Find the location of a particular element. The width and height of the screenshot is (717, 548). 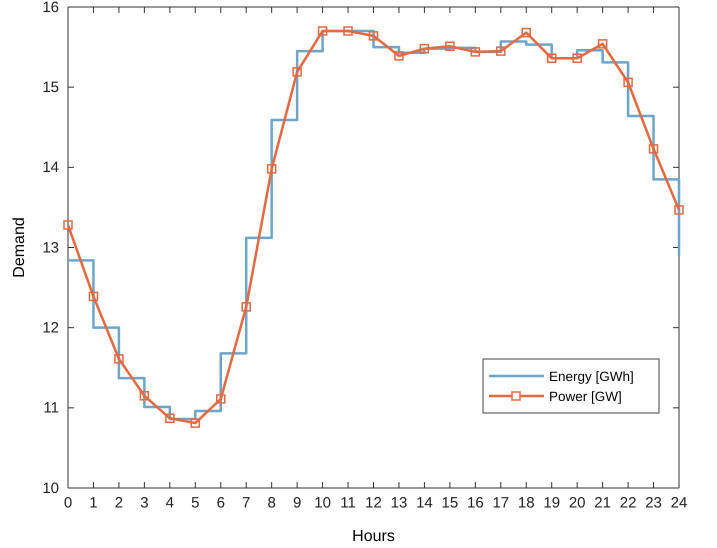

y-tick-label: 13 is located at coordinates (50, 247).